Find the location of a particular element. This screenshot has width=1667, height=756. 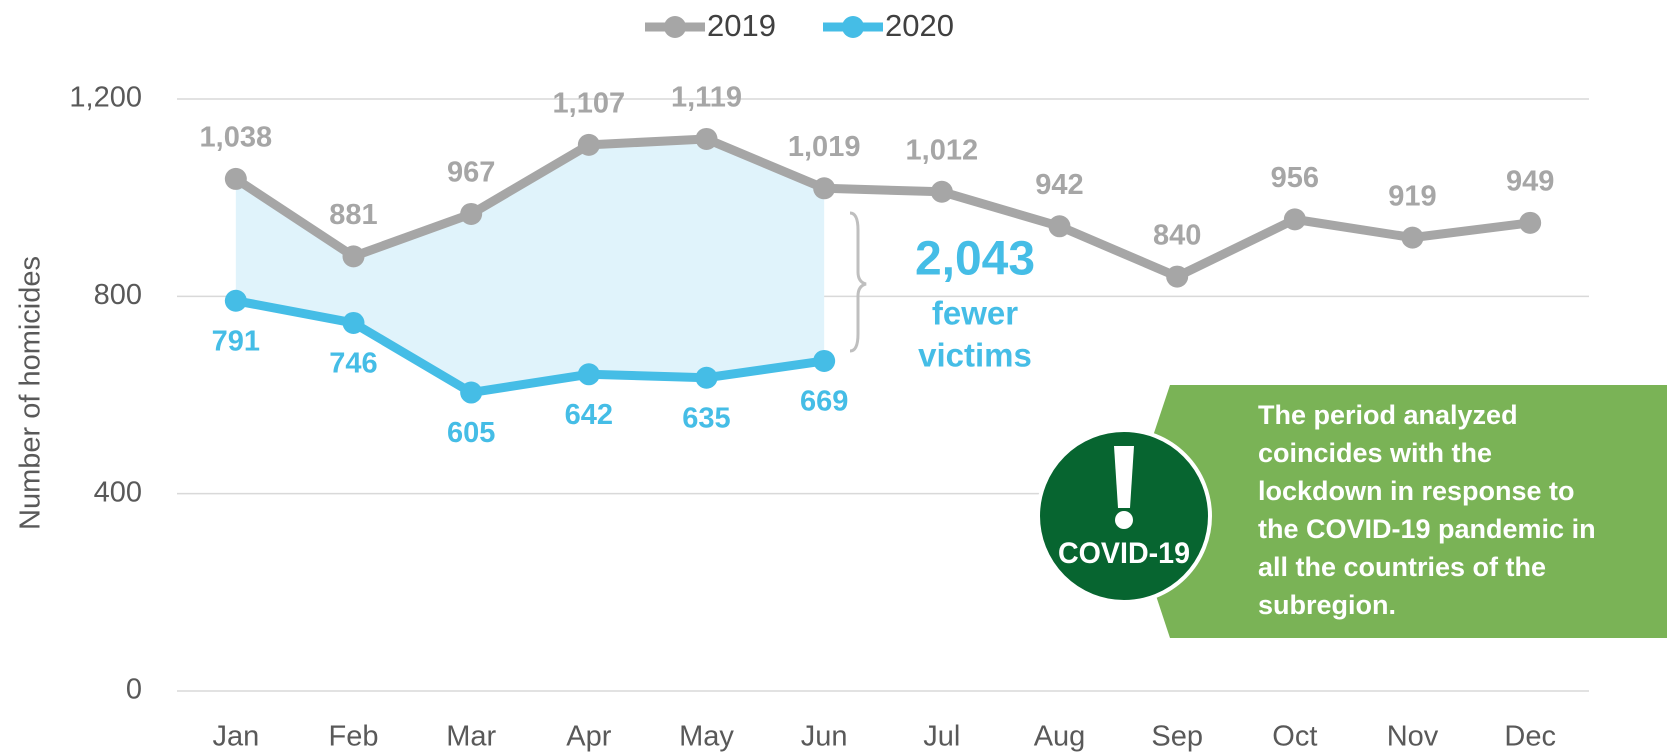

badge-label: COVID-19 is located at coordinates (1124, 553).